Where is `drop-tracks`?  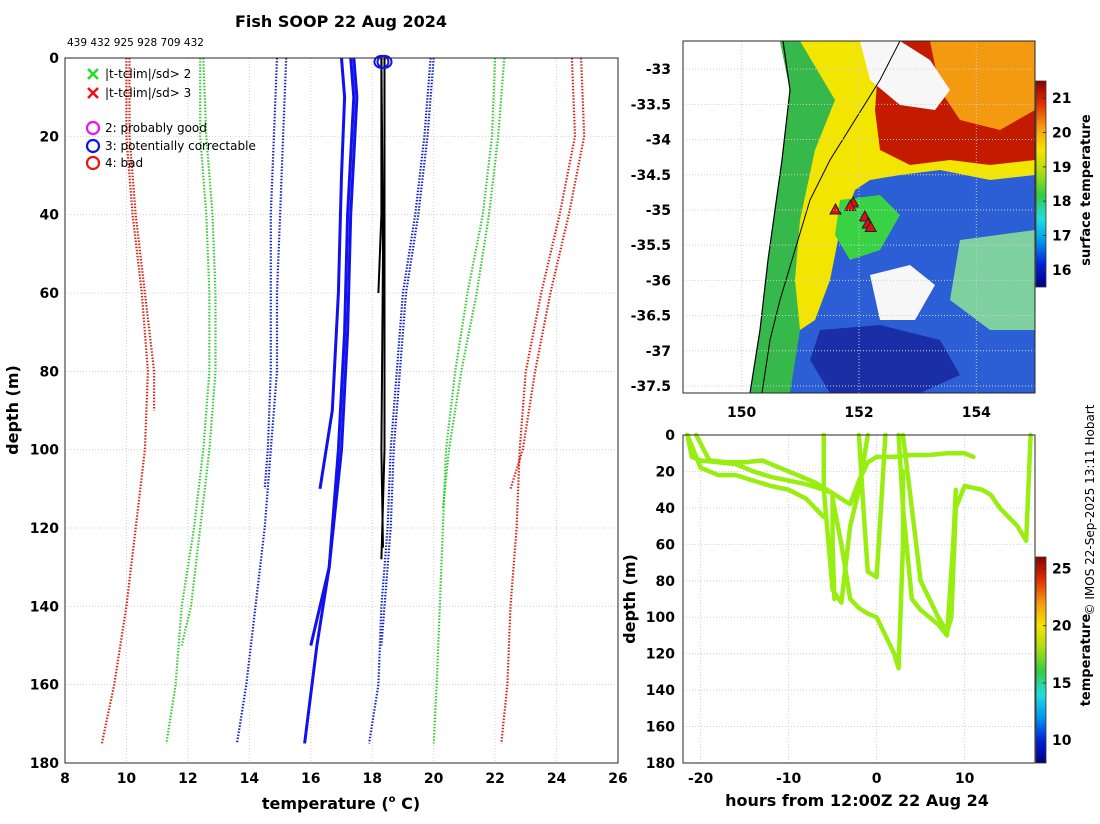 drop-tracks is located at coordinates (859, 551).